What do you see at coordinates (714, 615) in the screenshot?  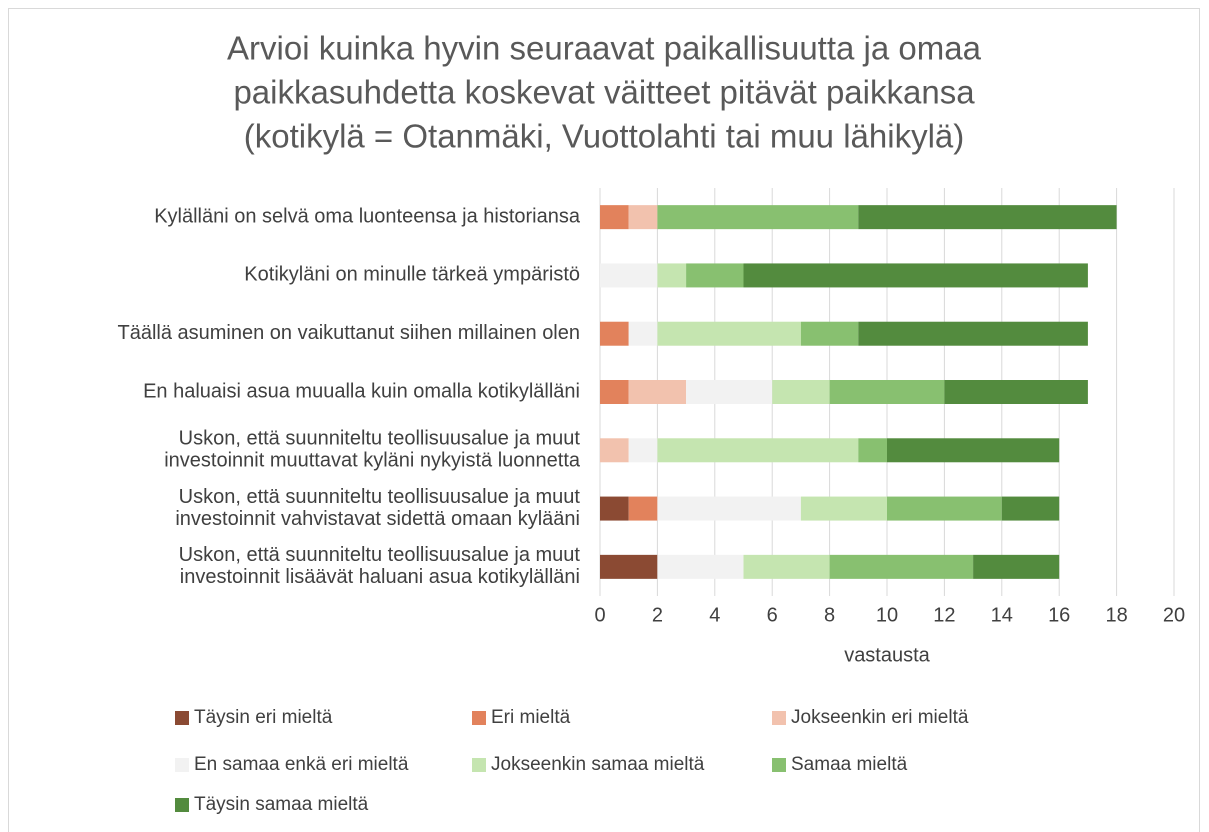 I see `x-tick-label: 4` at bounding box center [714, 615].